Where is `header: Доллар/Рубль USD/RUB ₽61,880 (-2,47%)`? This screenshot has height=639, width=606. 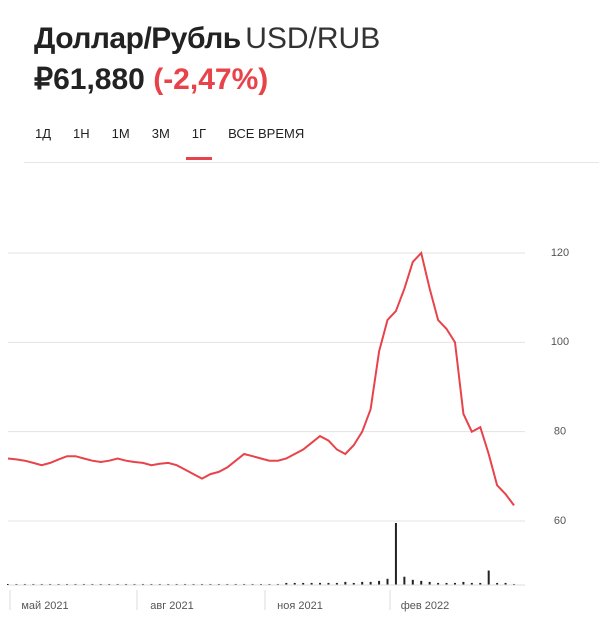
header: Доллар/Рубль USD/RUB ₽61,880 (-2,47%) is located at coordinates (207, 59).